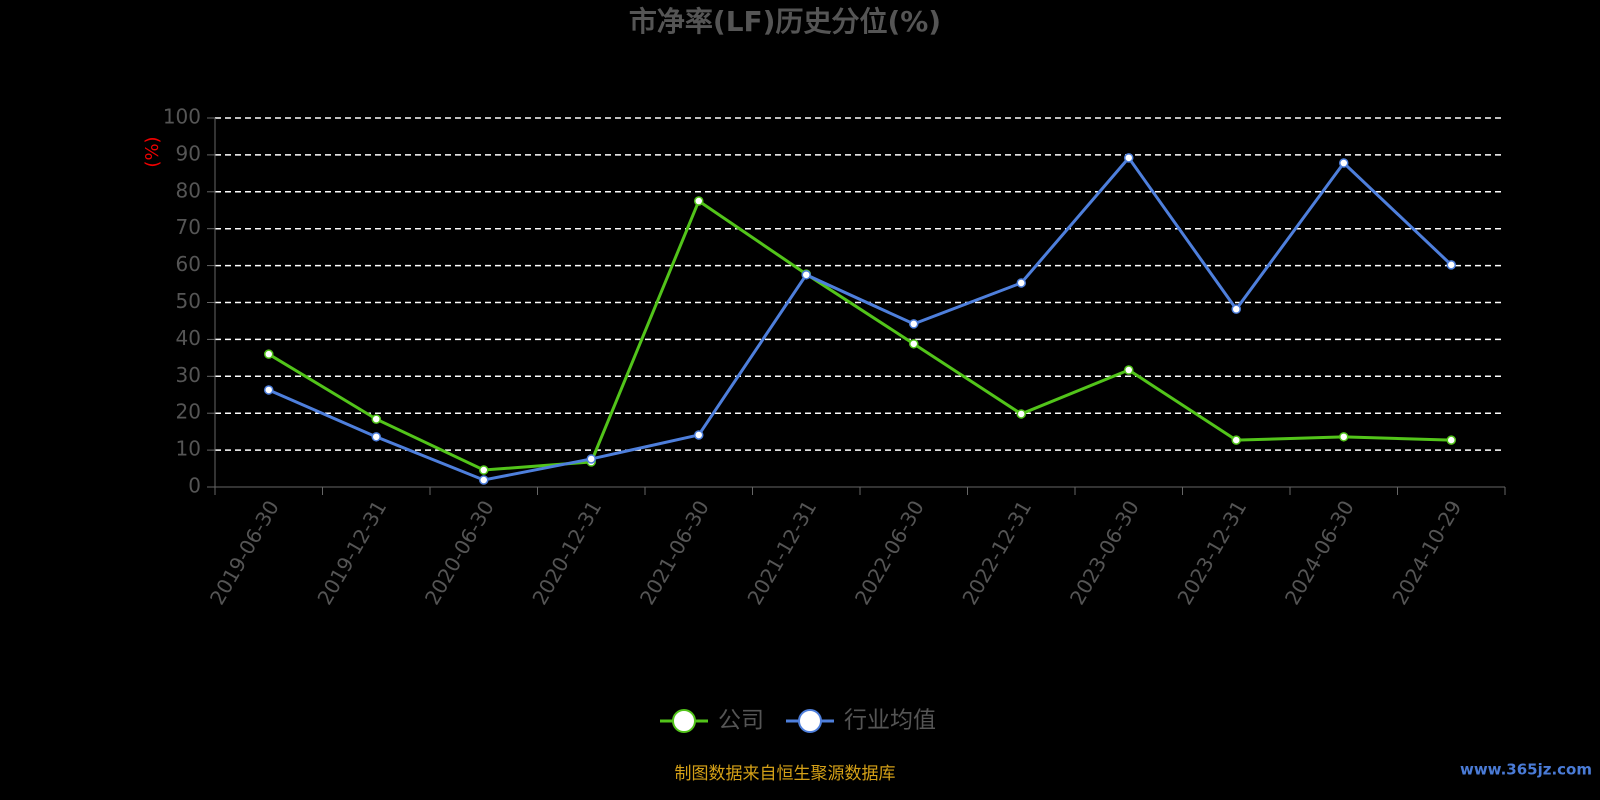  I want to click on chart-title: 市净率(LF)历史分位(%), so click(785, 21).